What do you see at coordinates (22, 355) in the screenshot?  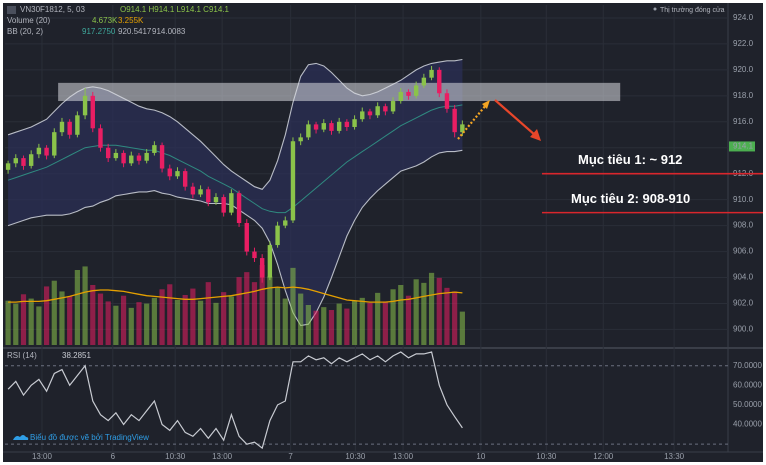 I see `rsi-legend: RSI (14)` at bounding box center [22, 355].